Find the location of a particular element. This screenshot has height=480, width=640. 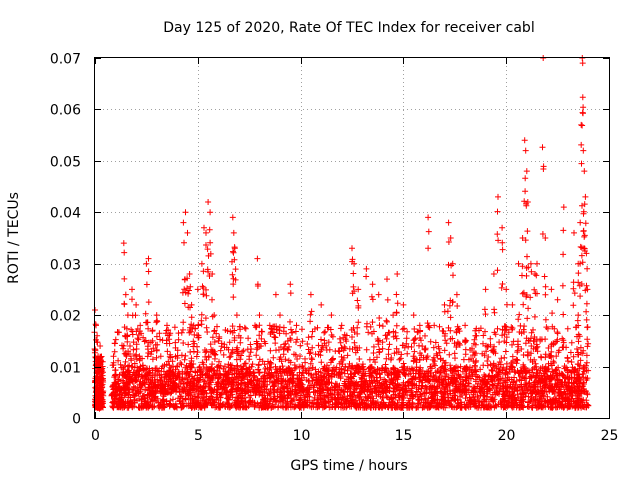

x-tick-label: 15 is located at coordinates (404, 436).